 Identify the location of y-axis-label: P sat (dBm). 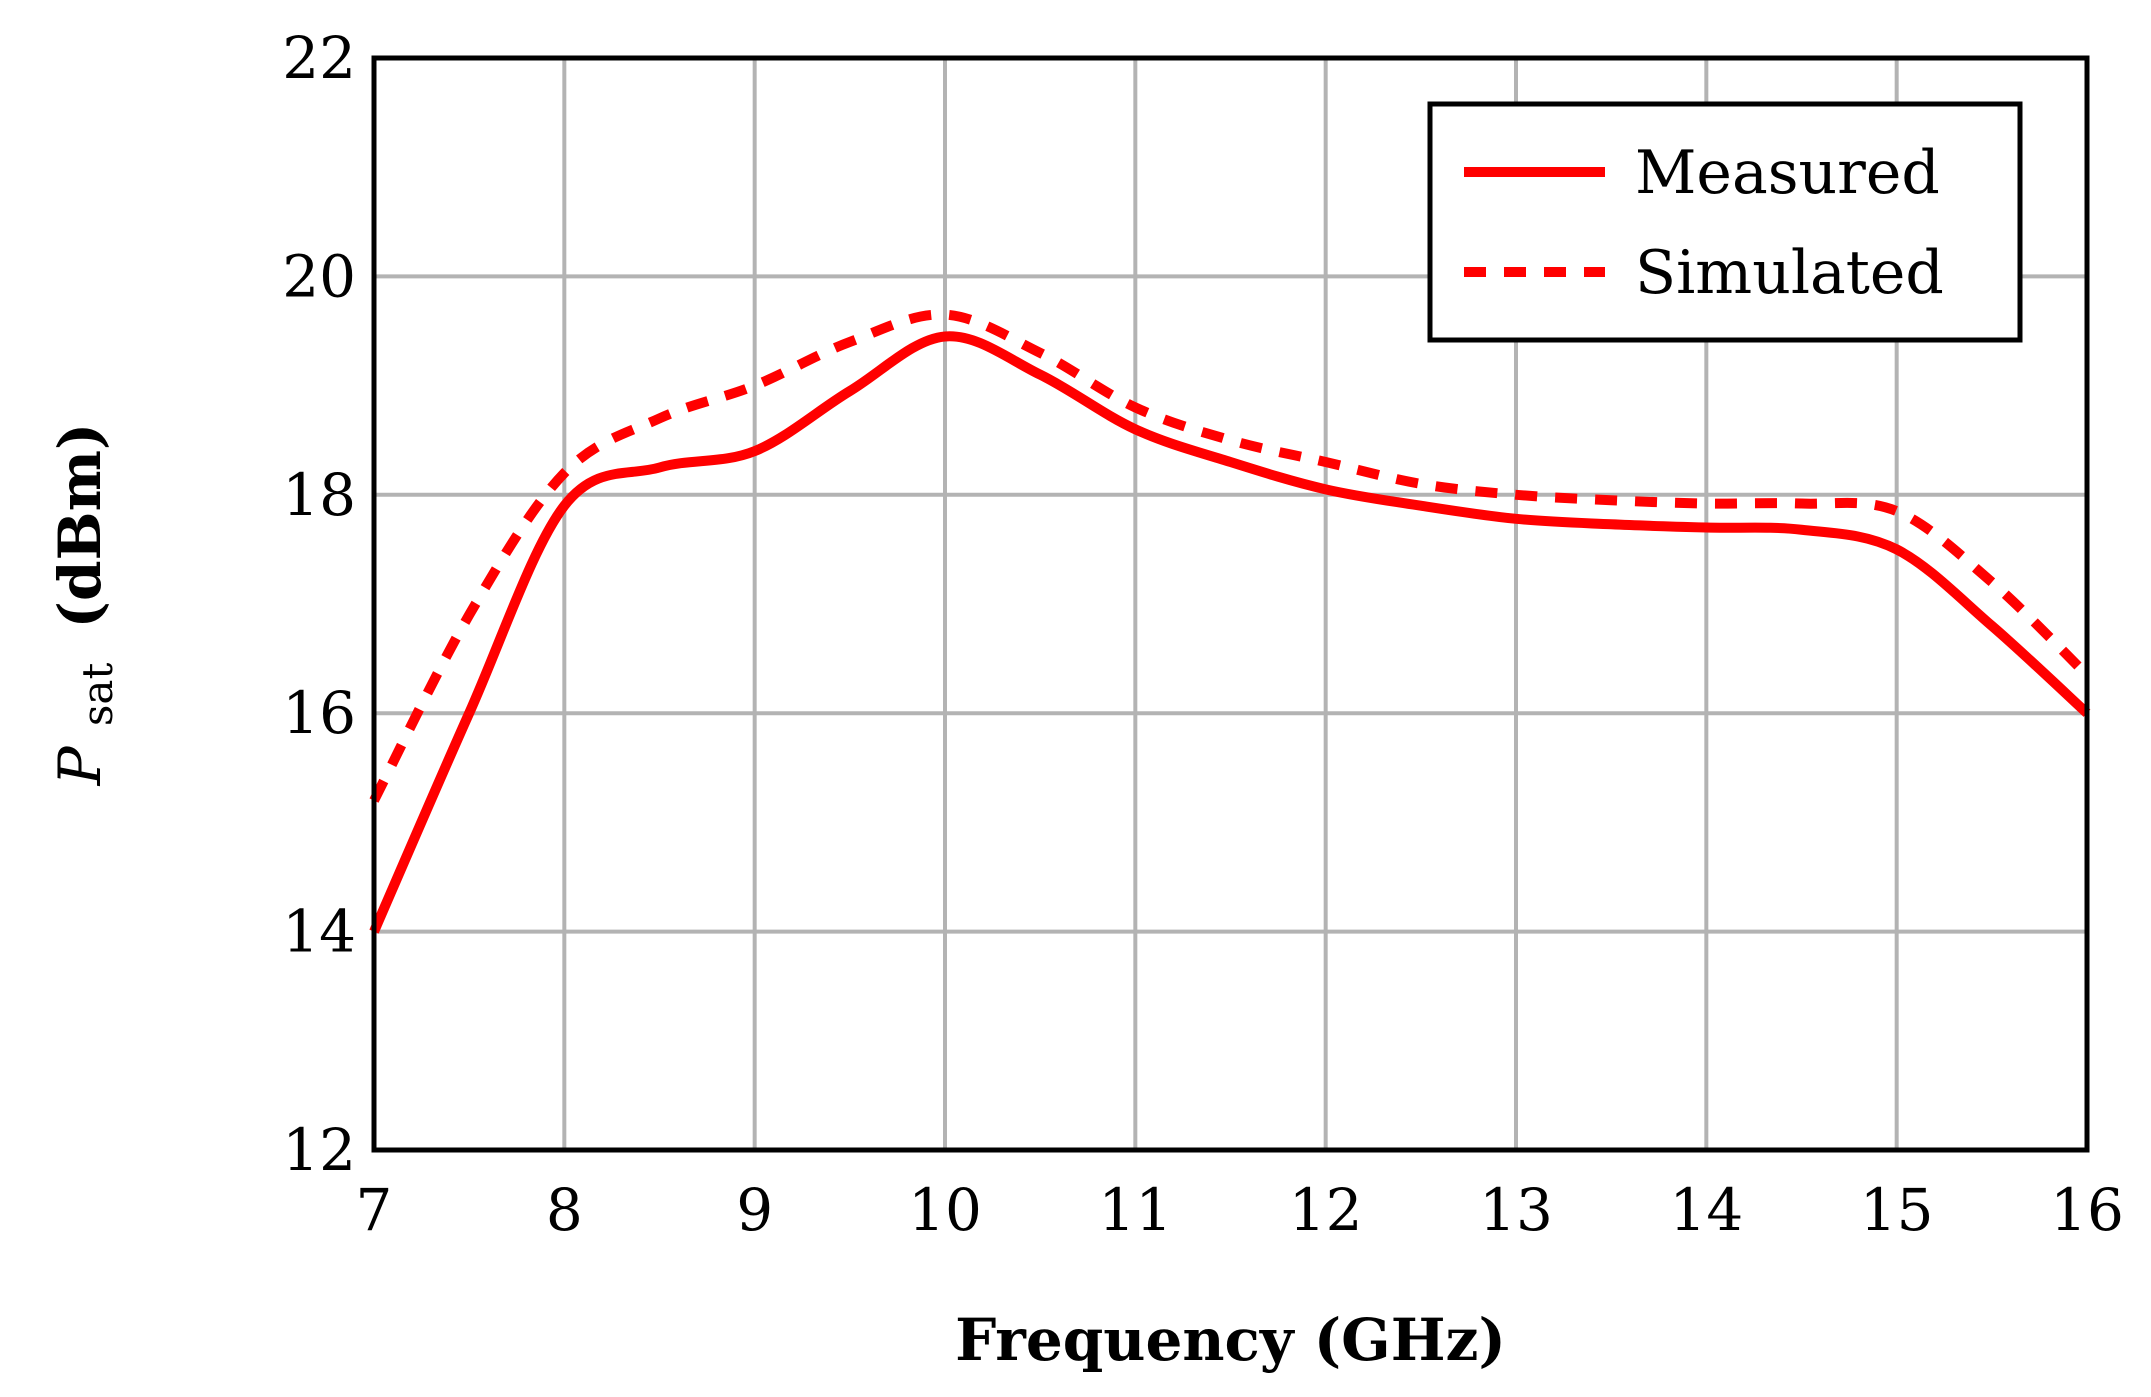
(86, 605).